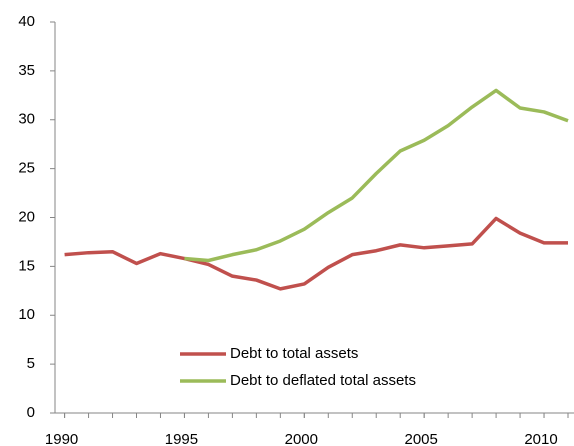  I want to click on y-tick-label: 5, so click(31, 363).